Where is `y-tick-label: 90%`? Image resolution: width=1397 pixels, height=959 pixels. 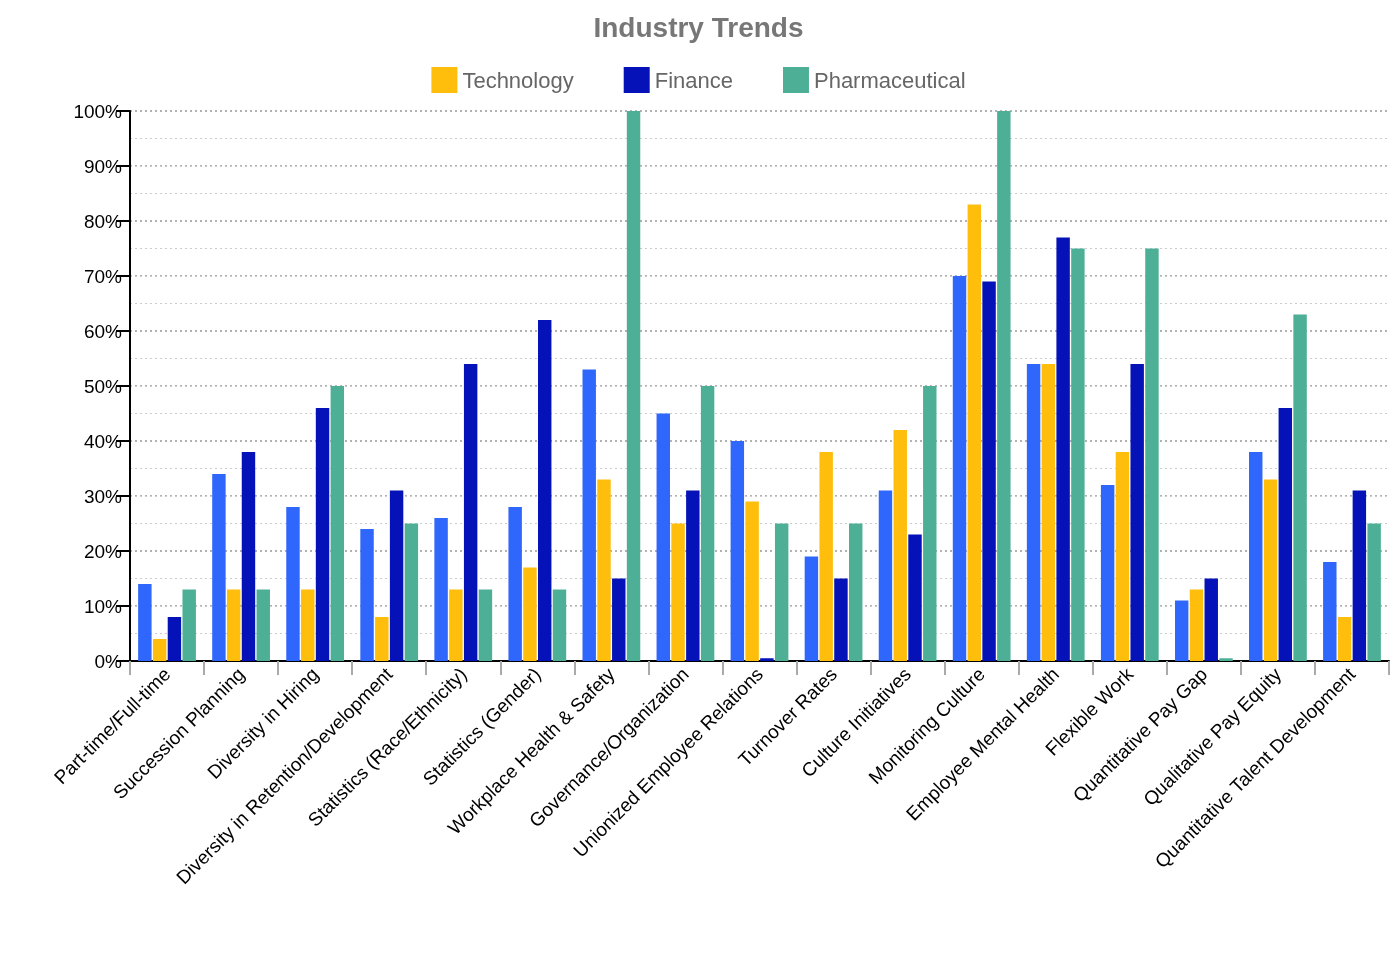
y-tick-label: 90% is located at coordinates (103, 166).